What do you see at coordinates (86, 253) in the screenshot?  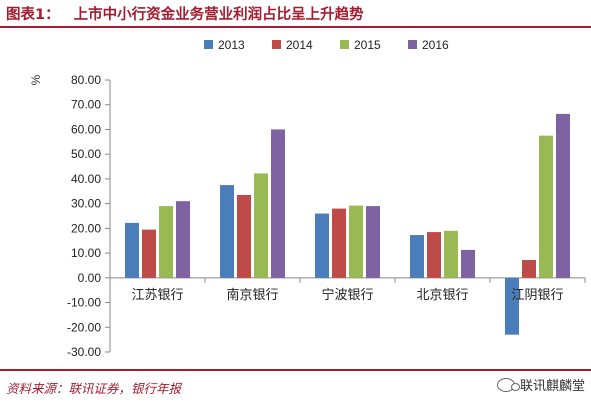 I see `y-tick-label: 10.00` at bounding box center [86, 253].